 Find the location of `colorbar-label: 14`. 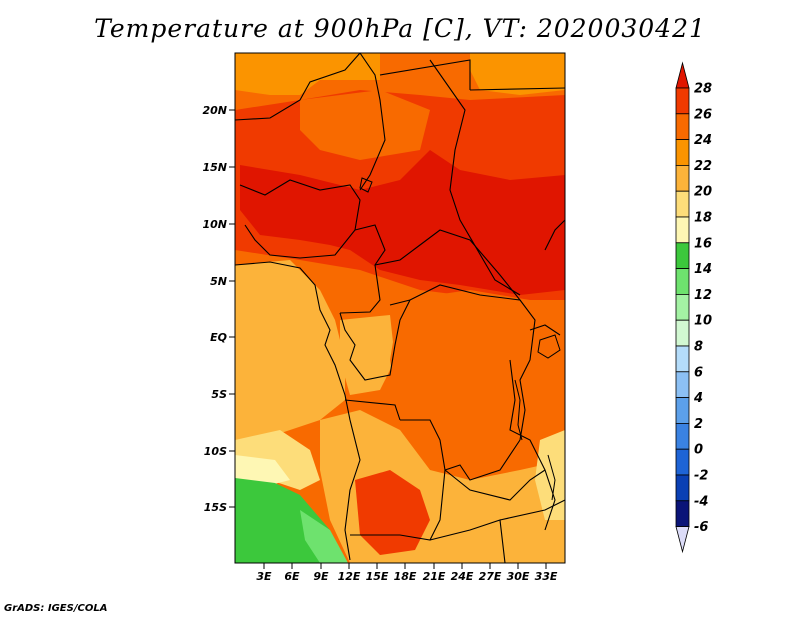

colorbar-label: 14 is located at coordinates (703, 269).